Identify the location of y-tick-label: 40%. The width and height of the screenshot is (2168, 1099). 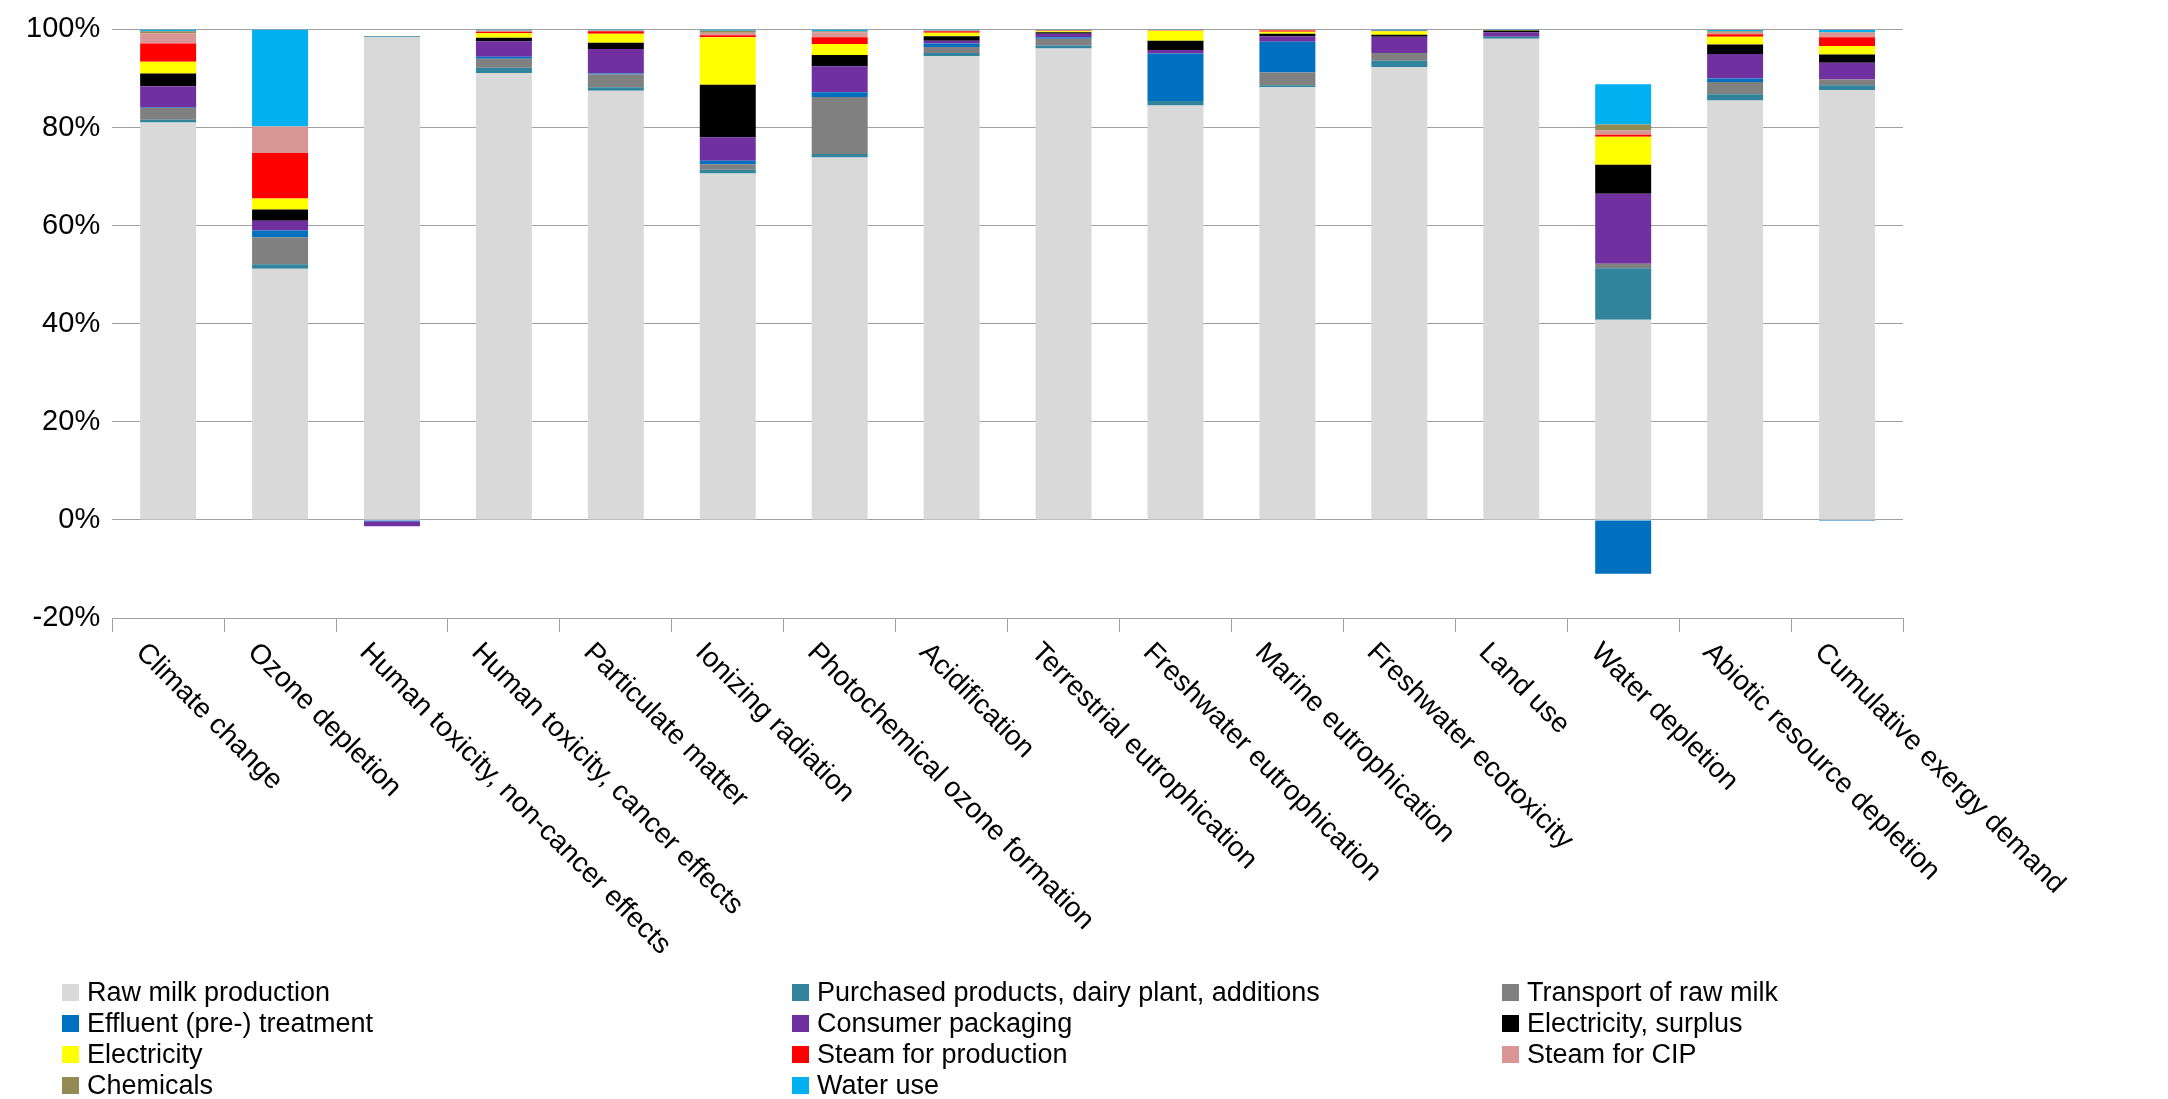
(71, 321).